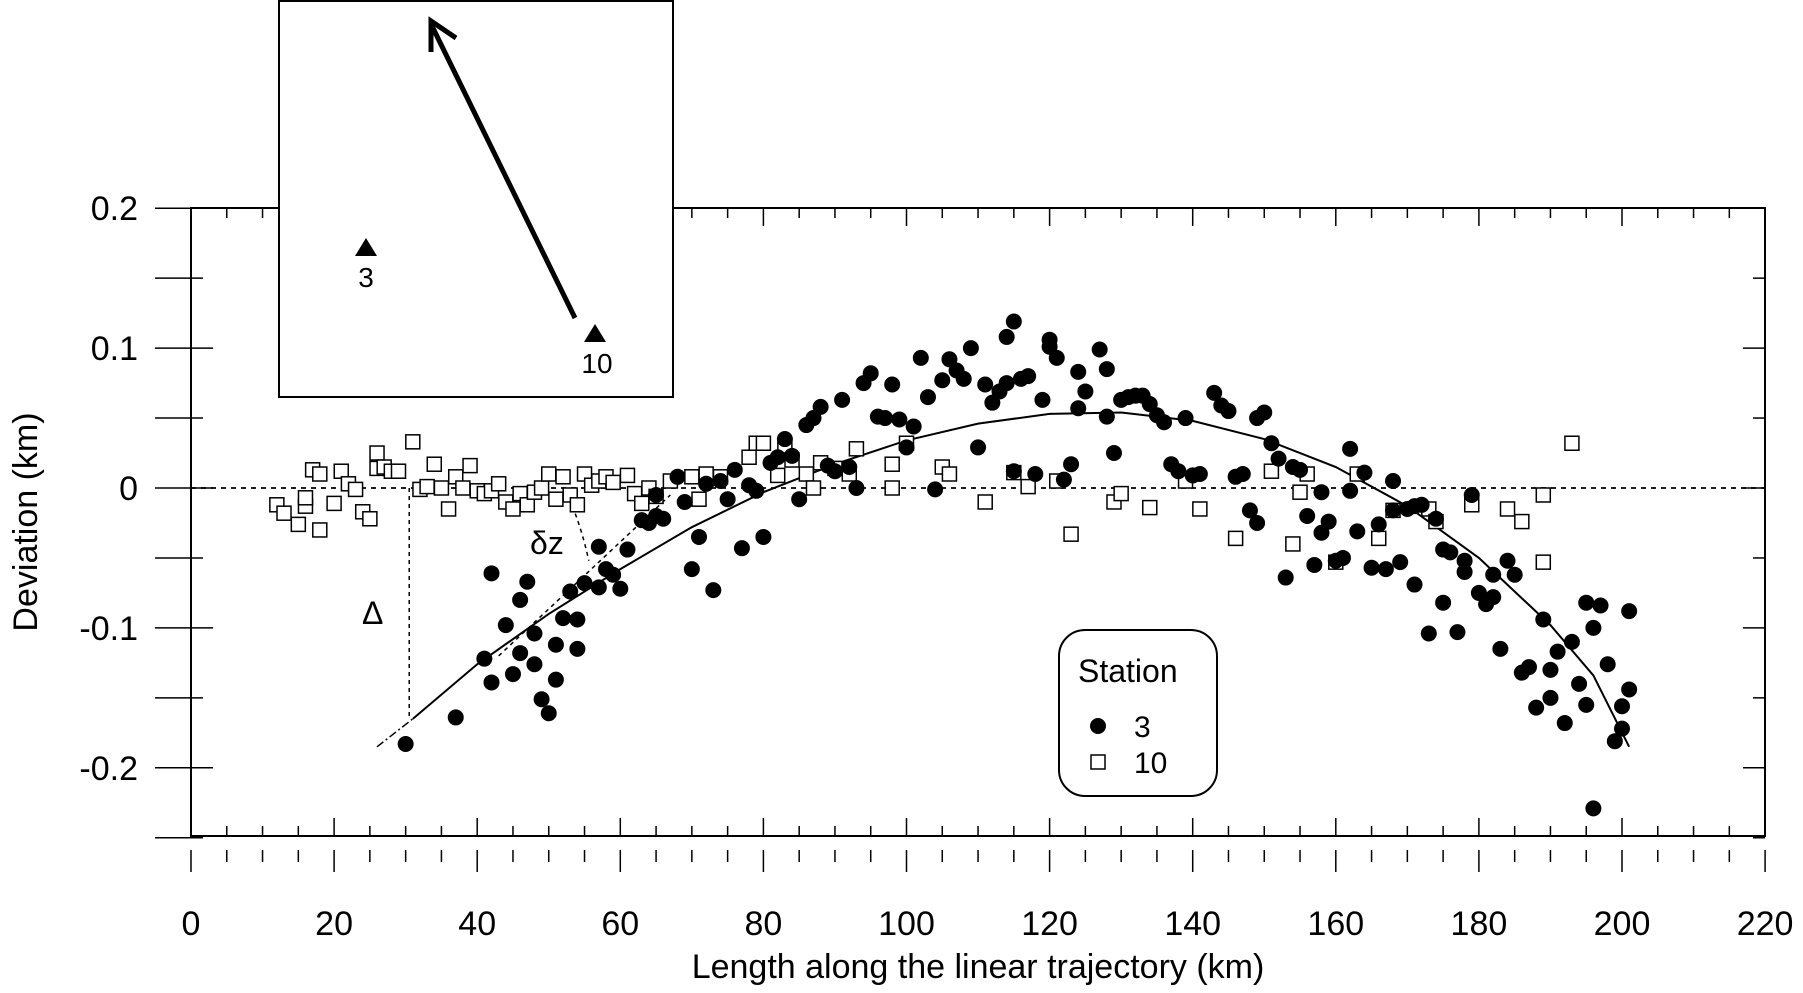 The width and height of the screenshot is (1803, 993). Describe the element at coordinates (620, 924) in the screenshot. I see `x-tick-label: 60` at that location.